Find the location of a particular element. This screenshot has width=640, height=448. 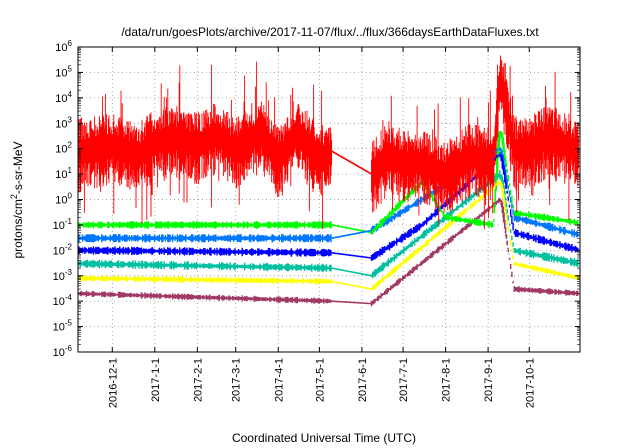

y-axis-label: protons/cm2-s-sr-MeV is located at coordinates (17, 199).